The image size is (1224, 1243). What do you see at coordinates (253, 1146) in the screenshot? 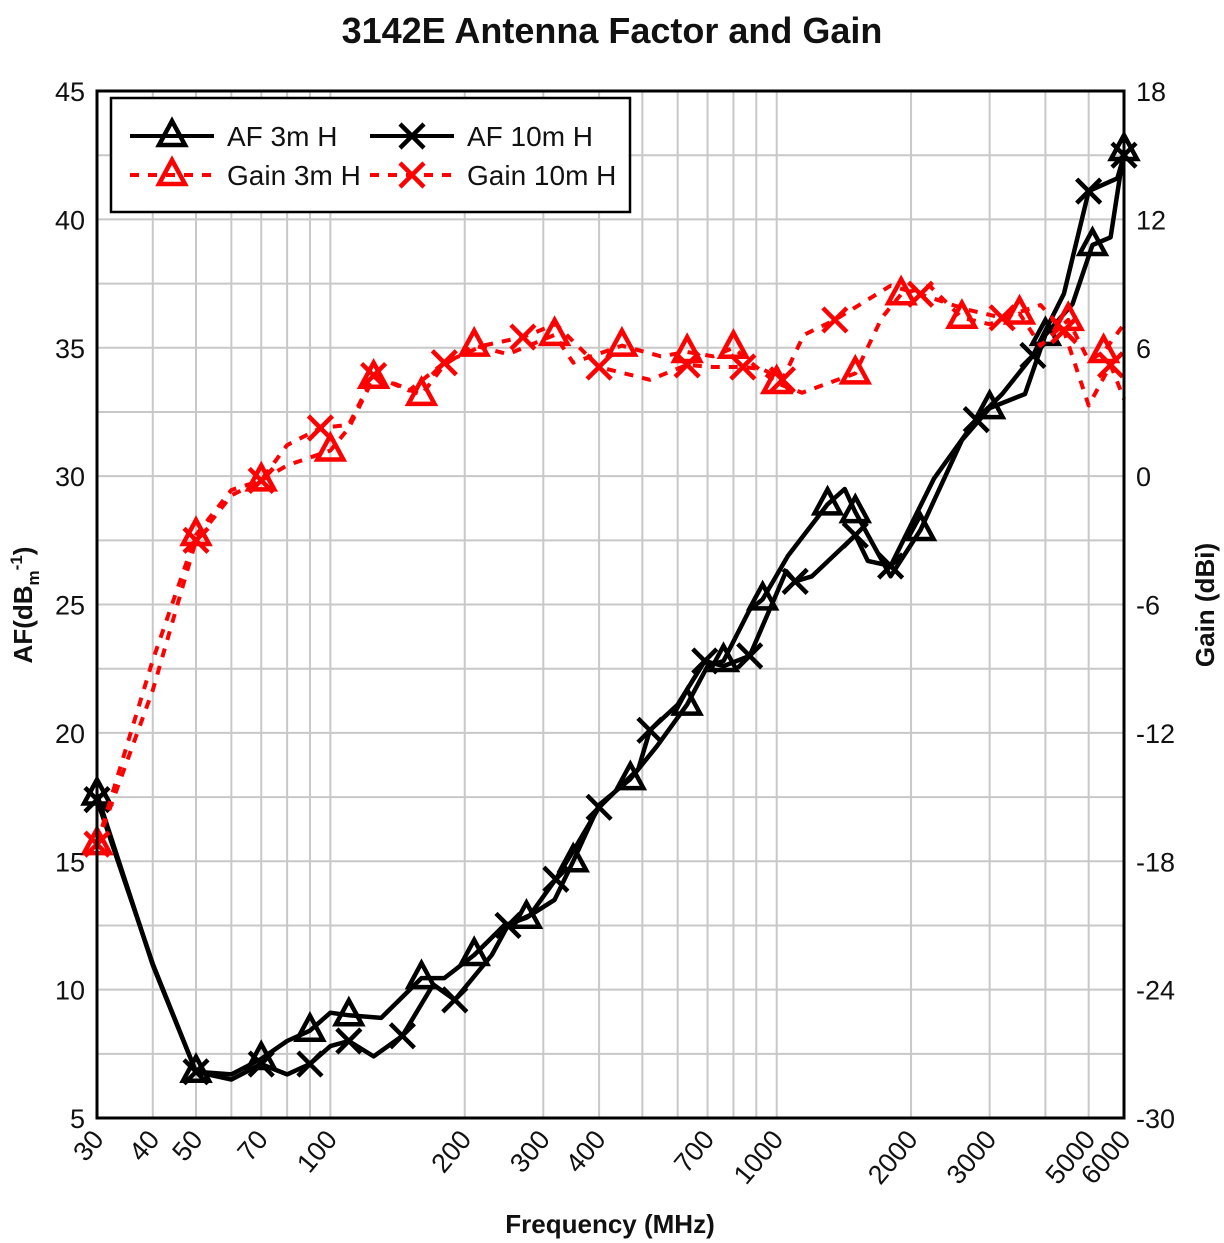
I see `x-tick-label: 70` at bounding box center [253, 1146].